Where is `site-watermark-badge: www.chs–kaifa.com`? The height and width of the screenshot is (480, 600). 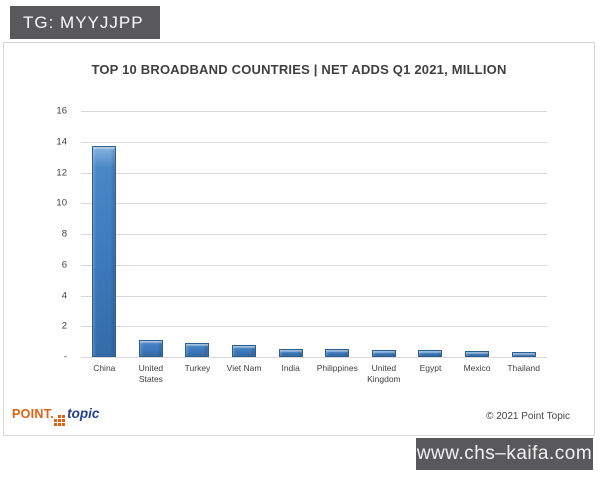 site-watermark-badge: www.chs–kaifa.com is located at coordinates (504, 454).